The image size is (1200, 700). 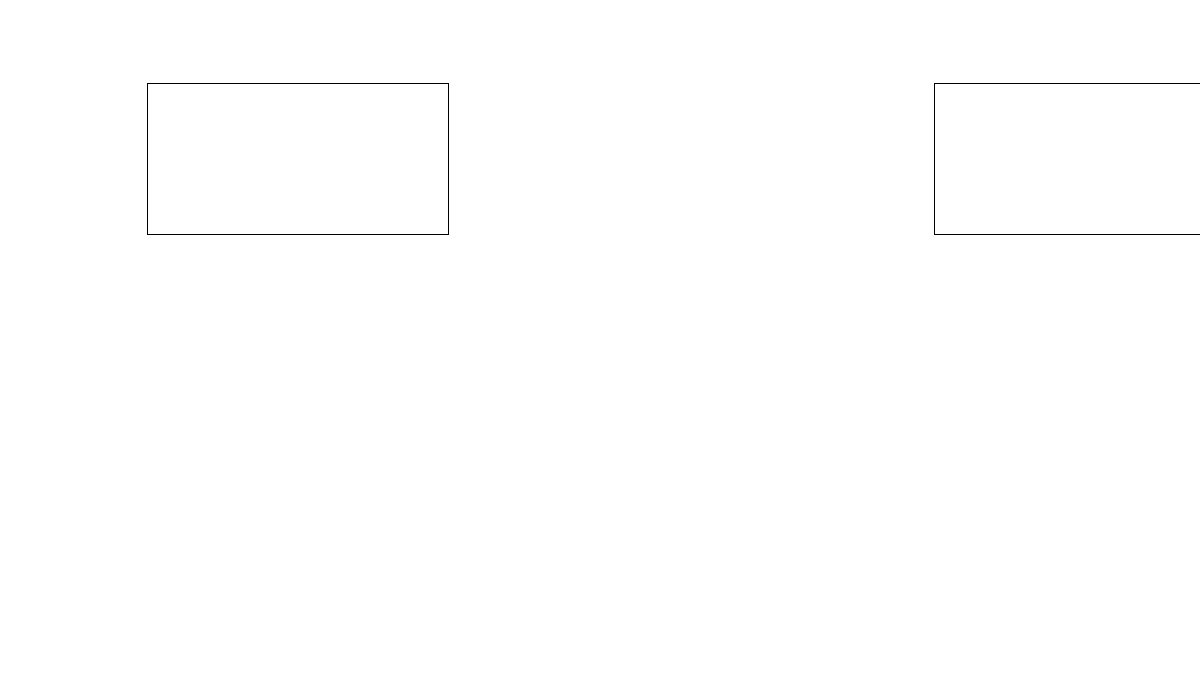 What do you see at coordinates (1076, 353) in the screenshot?
I see `colorbar-label` at bounding box center [1076, 353].